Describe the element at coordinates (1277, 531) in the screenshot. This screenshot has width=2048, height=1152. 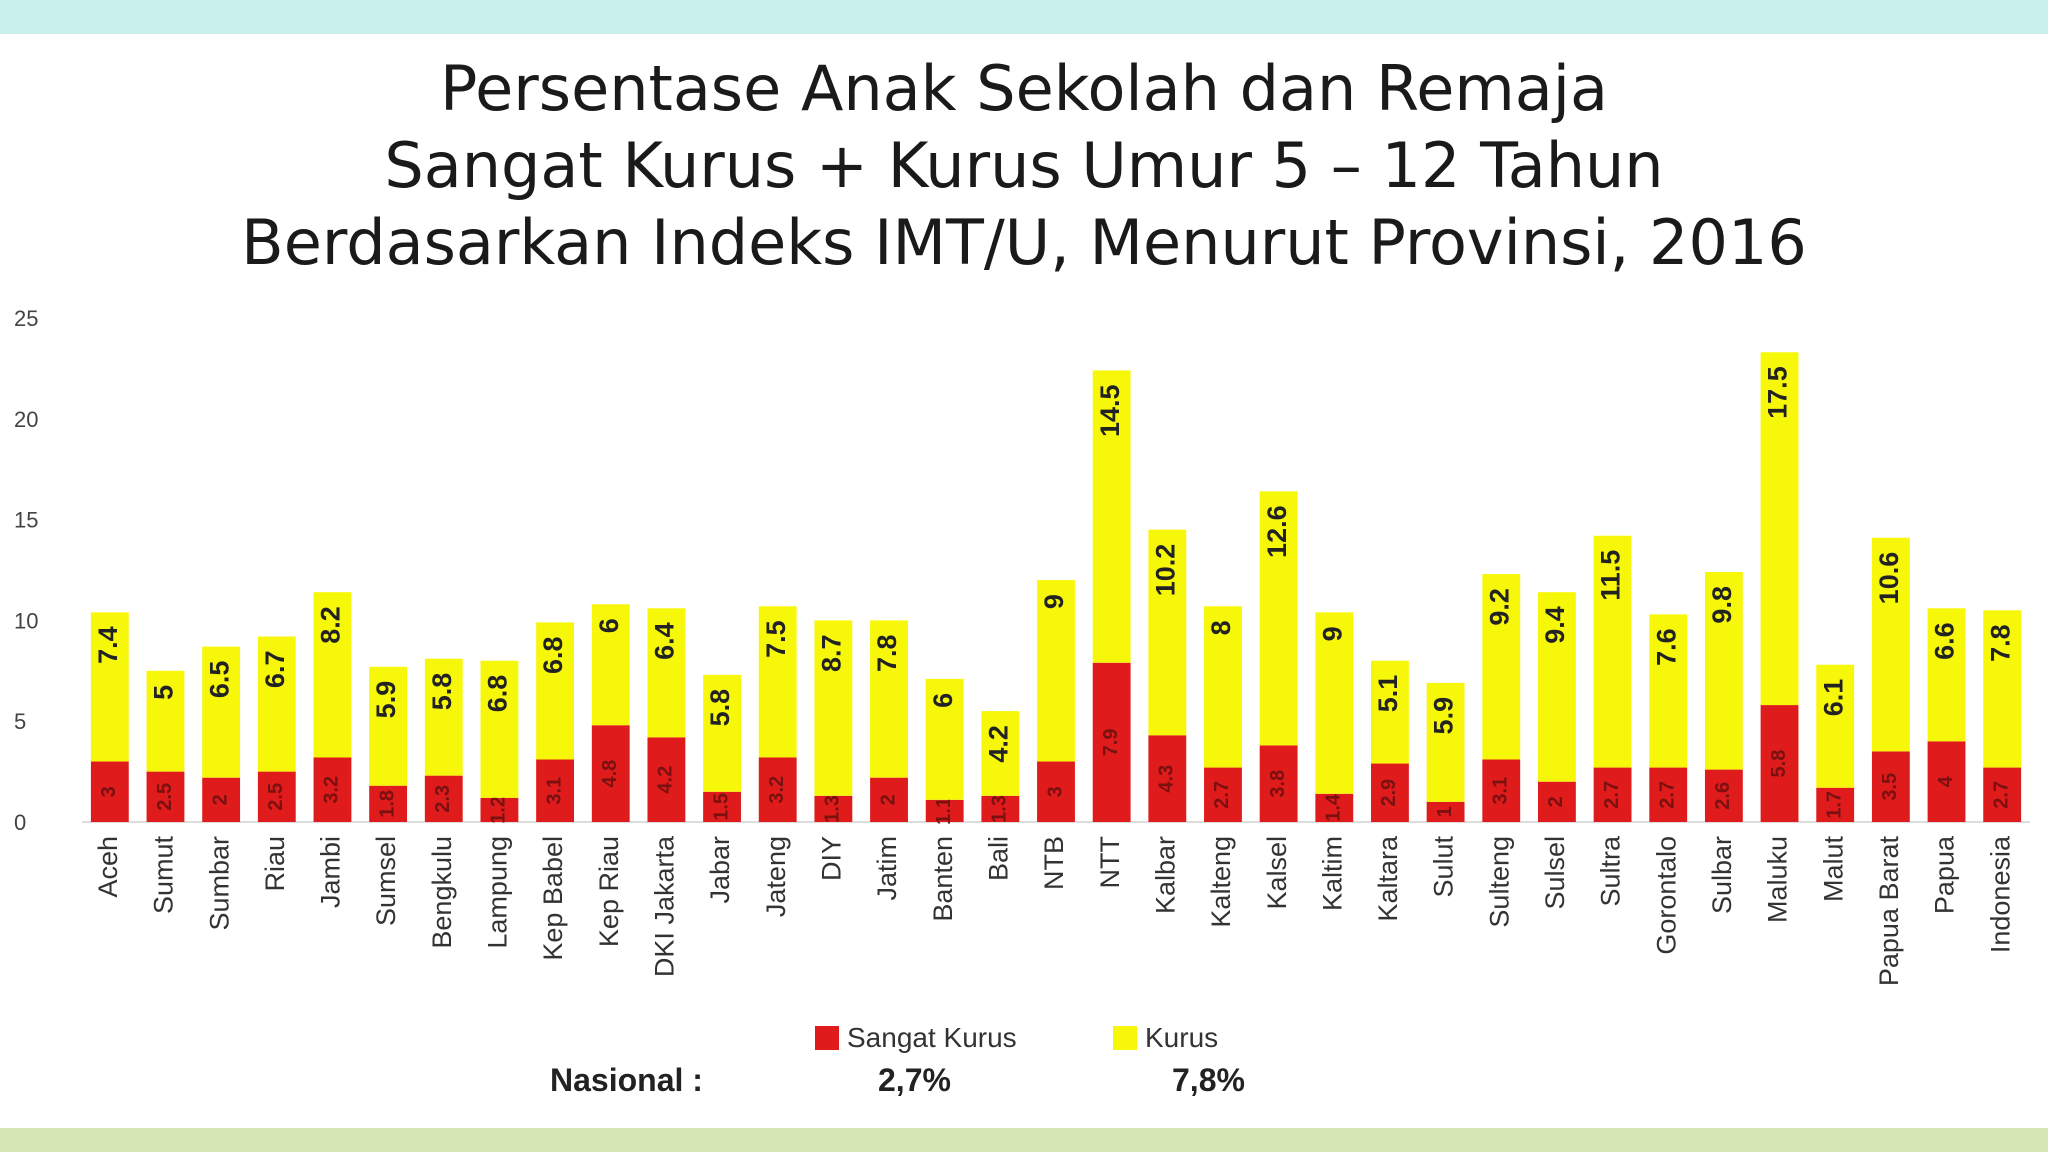
I see `data-label-kurus: 12.6` at that location.